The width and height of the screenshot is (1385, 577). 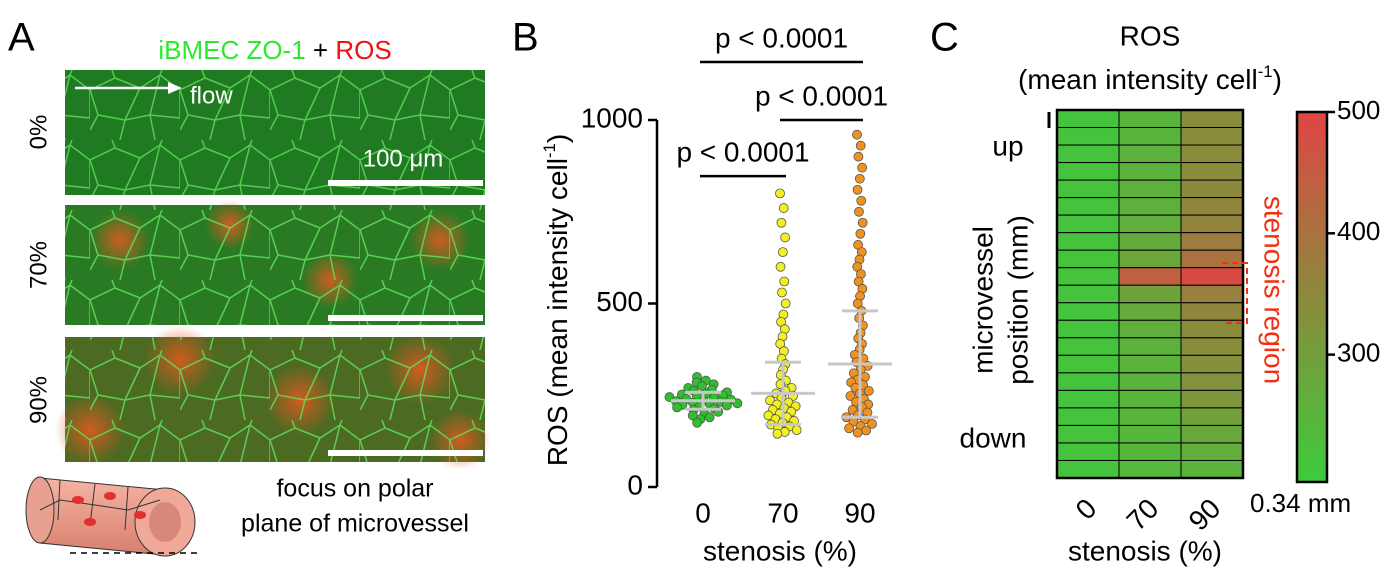 What do you see at coordinates (128, 88) in the screenshot?
I see `flow-arrow` at bounding box center [128, 88].